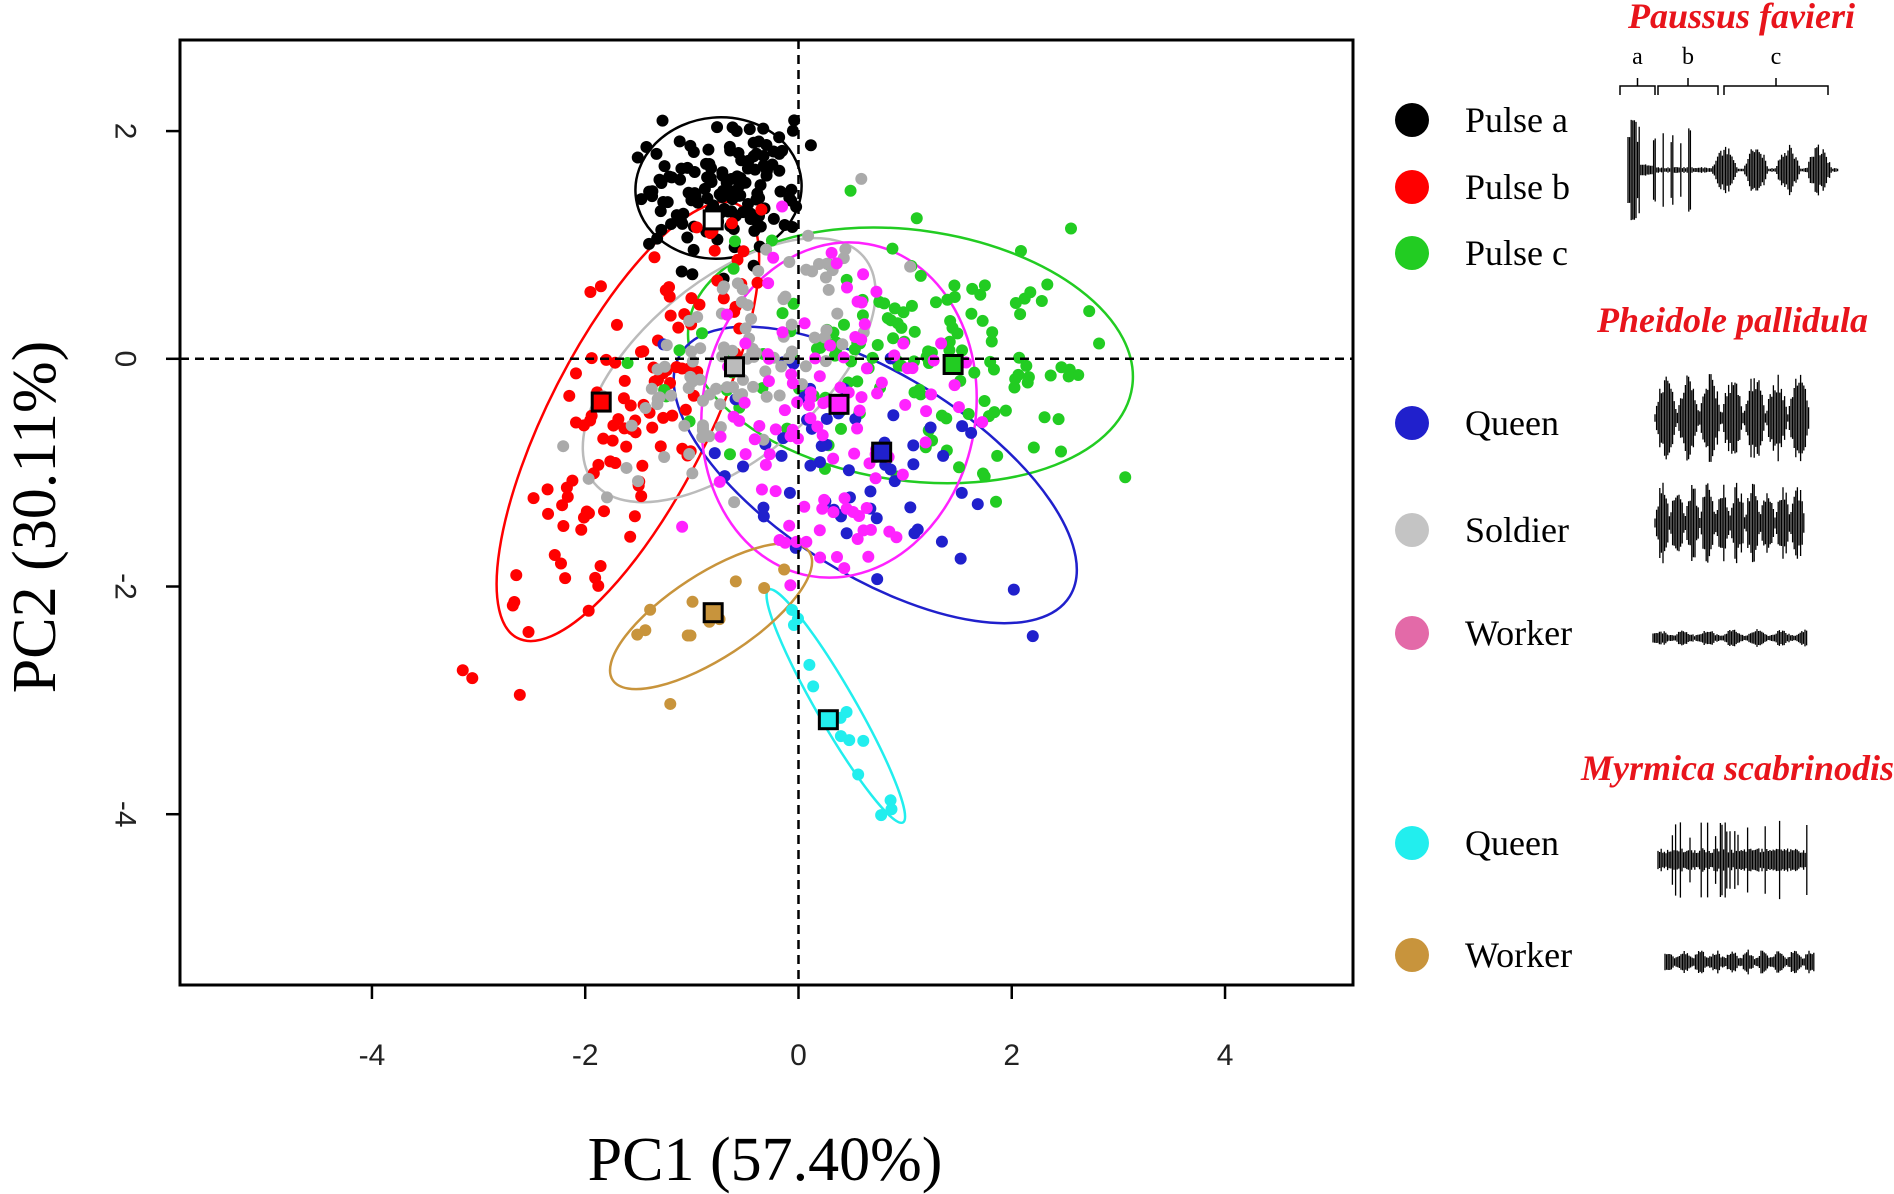 This screenshot has height=1194, width=1894. Describe the element at coordinates (839, 404) in the screenshot. I see `pheidole-pallidula-worker-centroid` at that location.